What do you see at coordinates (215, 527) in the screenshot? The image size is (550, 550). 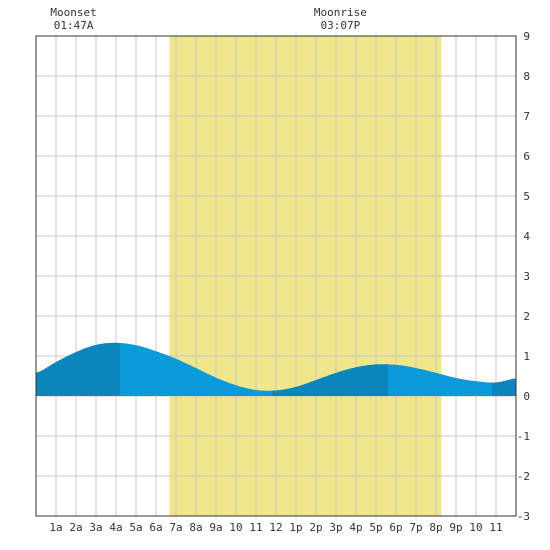 I see `x-tick-label: 9a` at bounding box center [215, 527].